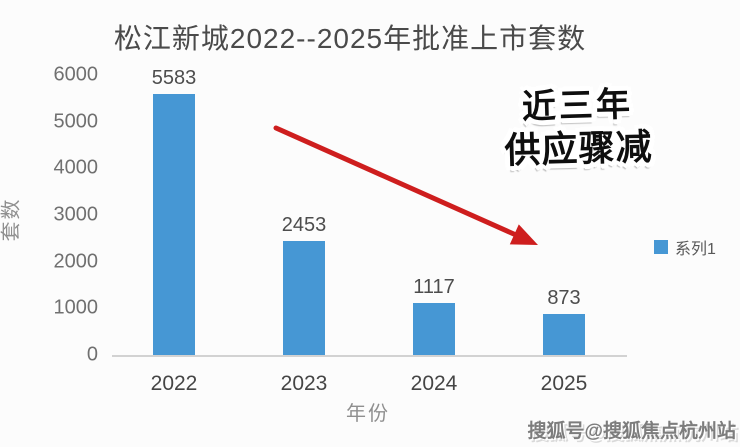  Describe the element at coordinates (631, 431) in the screenshot. I see `watermark-text: 搜狐号@搜狐焦点杭州站` at that location.